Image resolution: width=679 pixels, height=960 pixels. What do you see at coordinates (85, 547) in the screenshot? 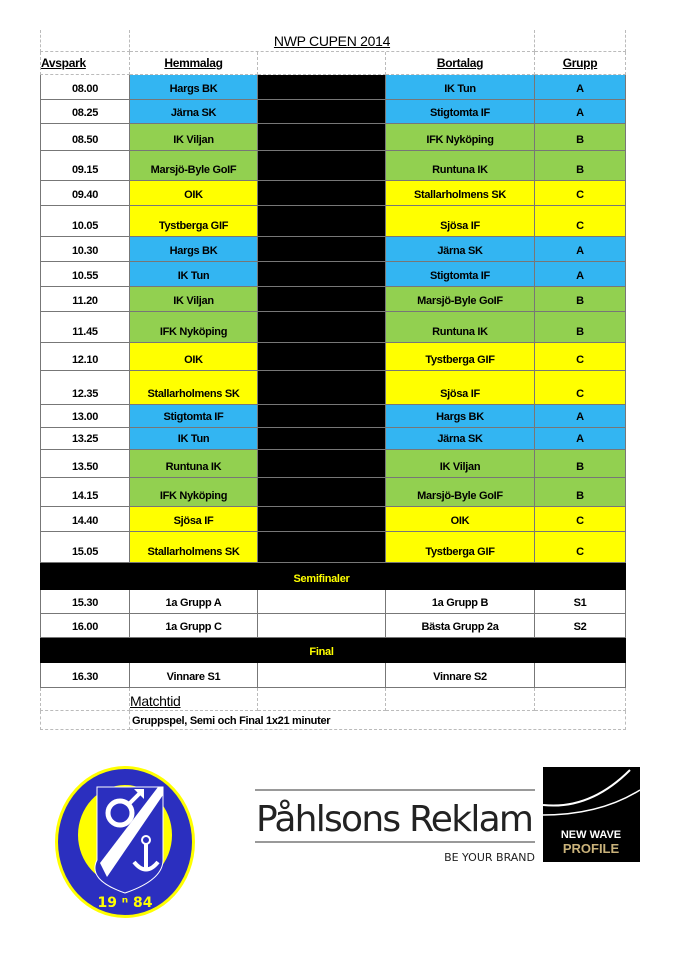
I see `match-time: 15.05` at bounding box center [85, 547].